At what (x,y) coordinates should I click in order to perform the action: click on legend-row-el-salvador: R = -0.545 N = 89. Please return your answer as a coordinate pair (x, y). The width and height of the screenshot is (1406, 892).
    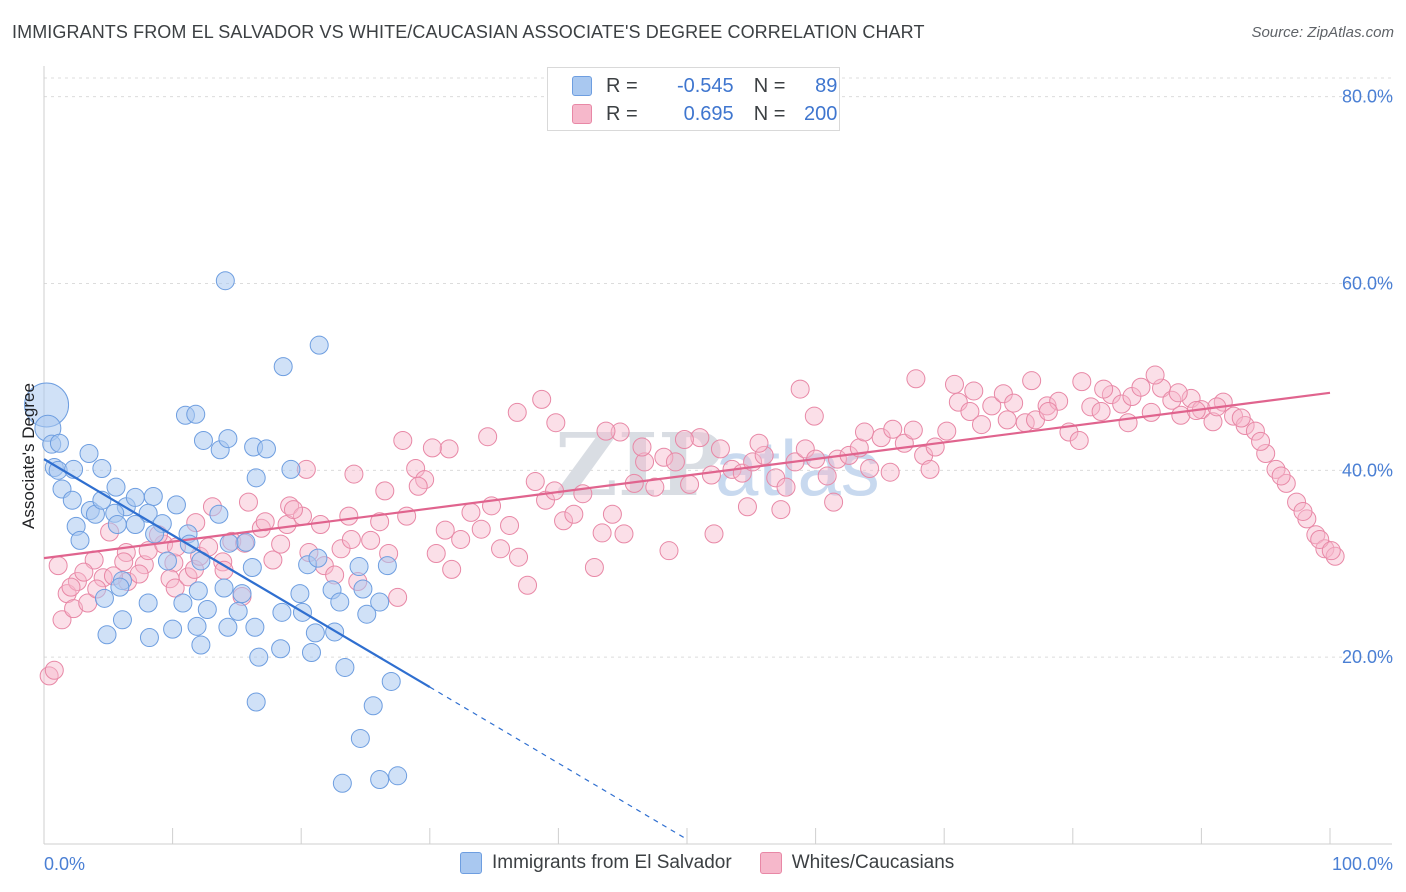
    Looking at the image, I should click on (704, 86).